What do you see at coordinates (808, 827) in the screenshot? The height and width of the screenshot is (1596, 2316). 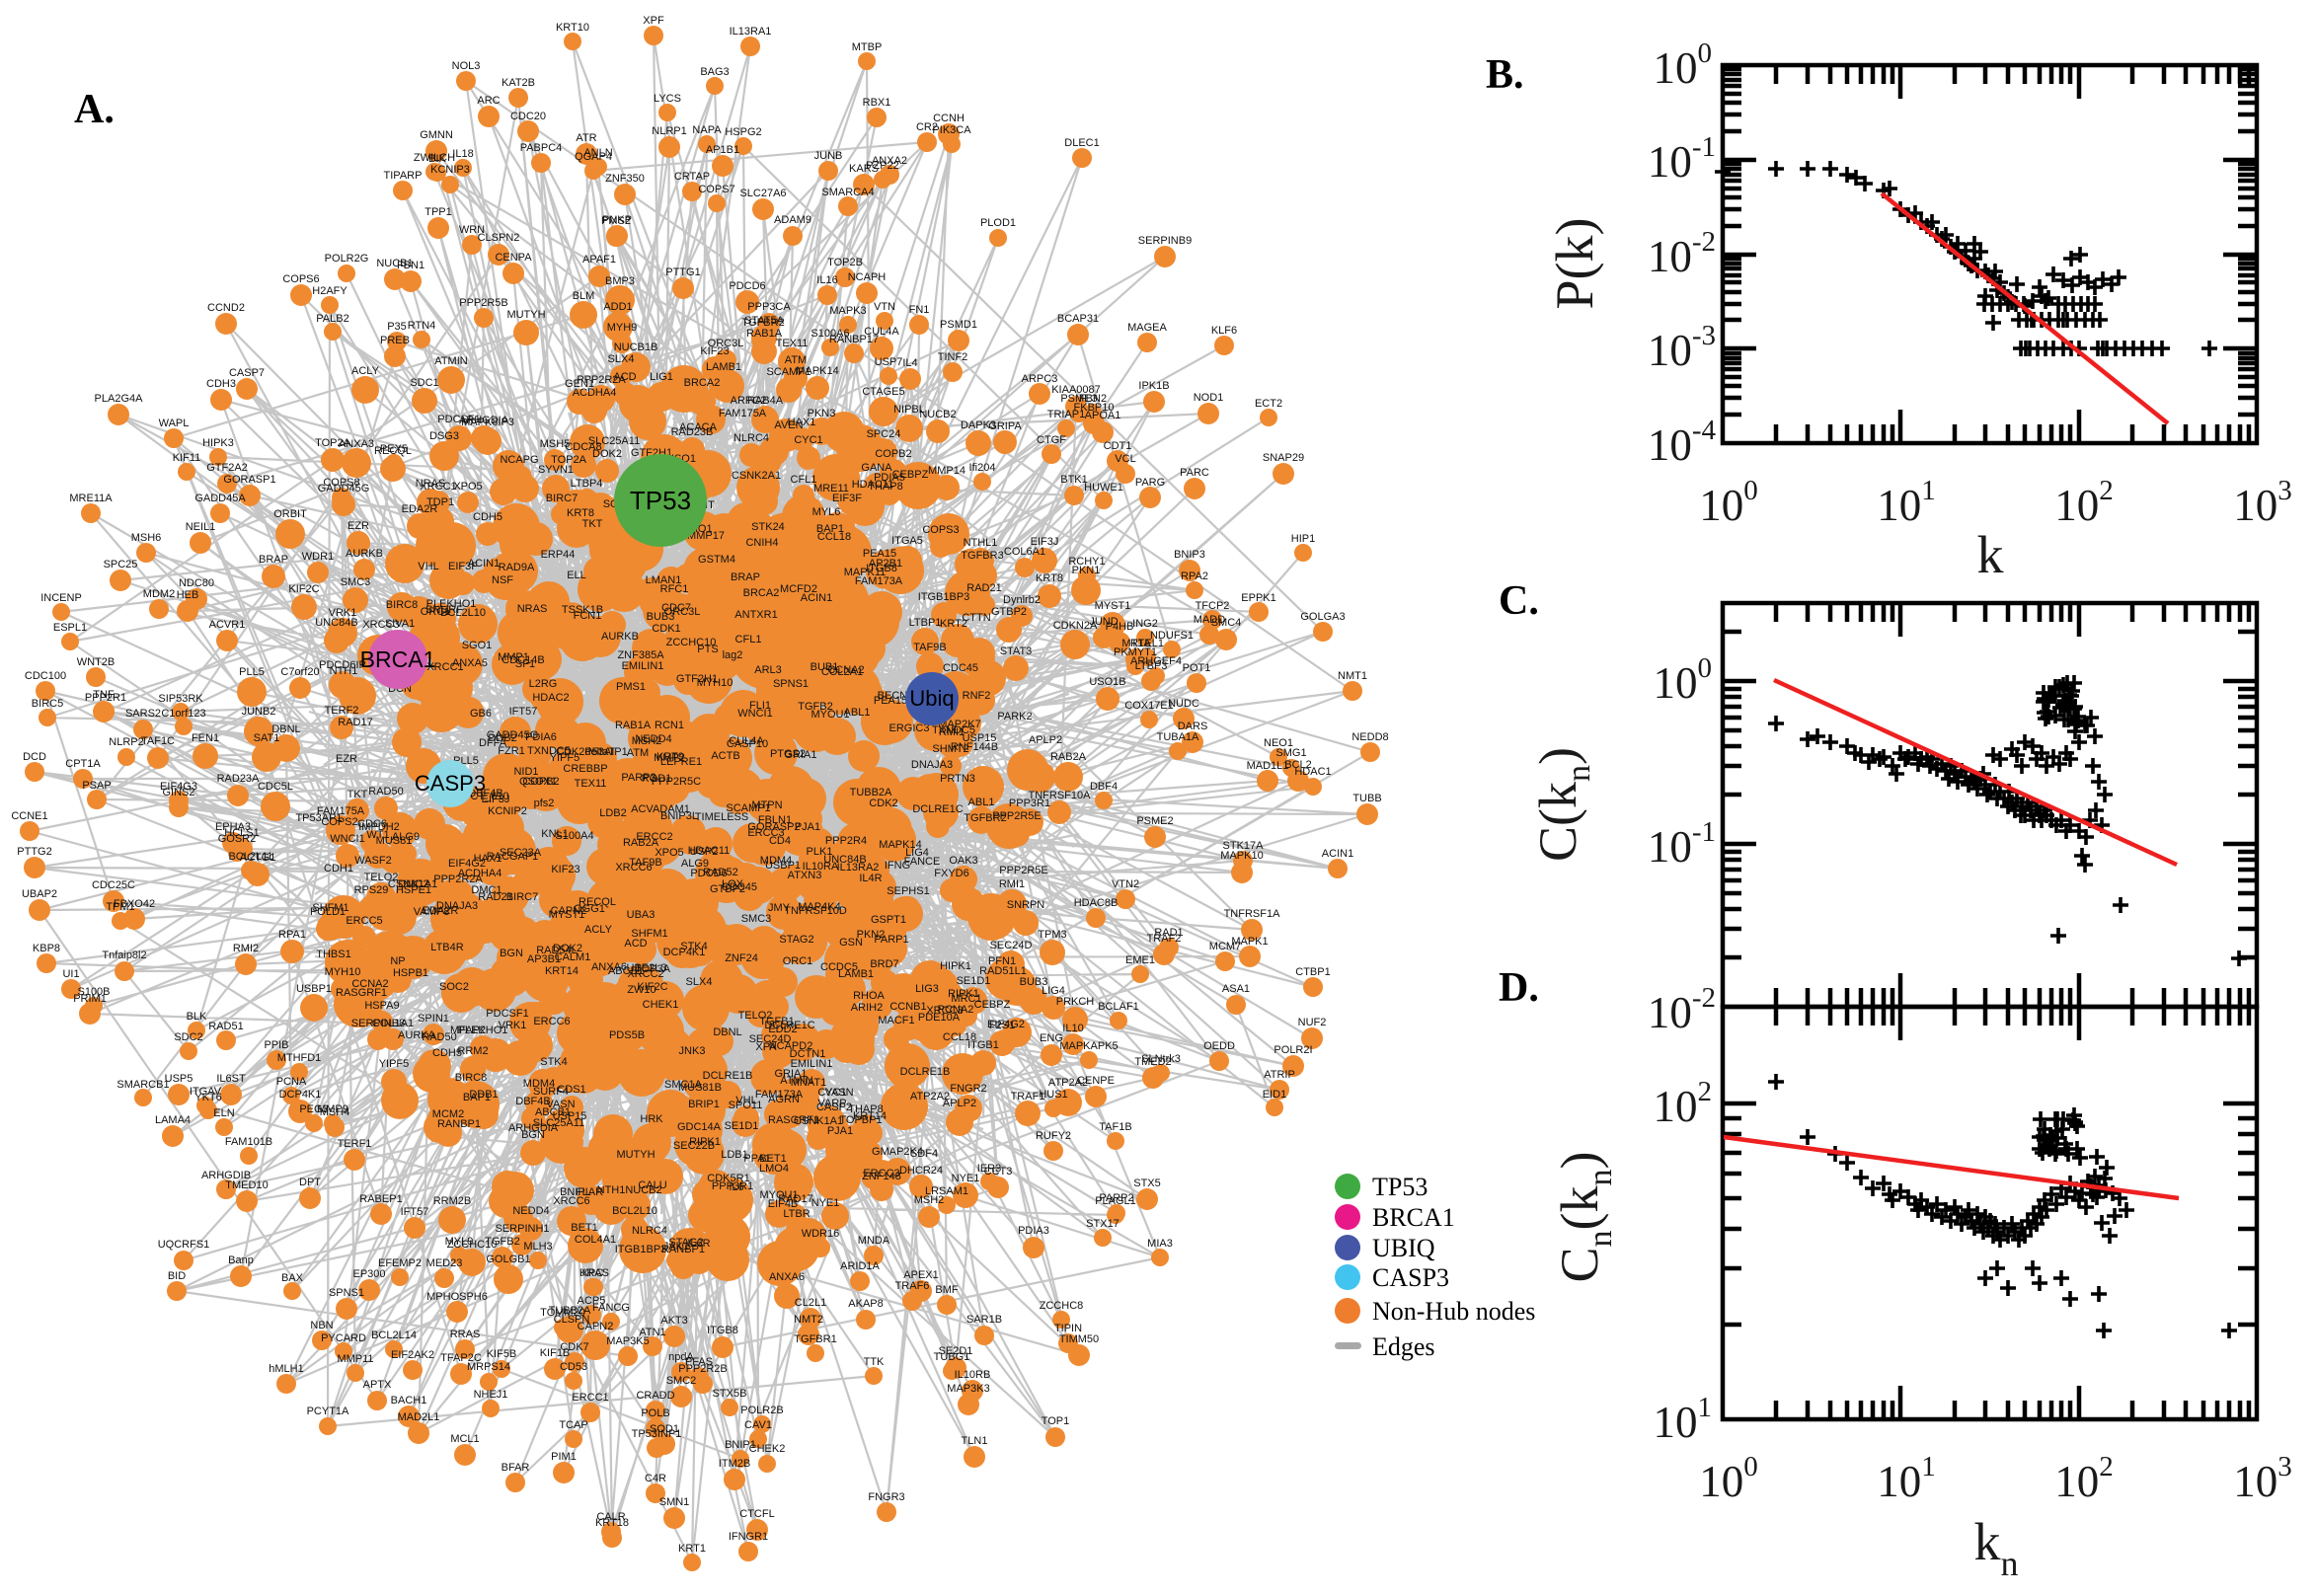 I see `svg-text: PJA1` at bounding box center [808, 827].